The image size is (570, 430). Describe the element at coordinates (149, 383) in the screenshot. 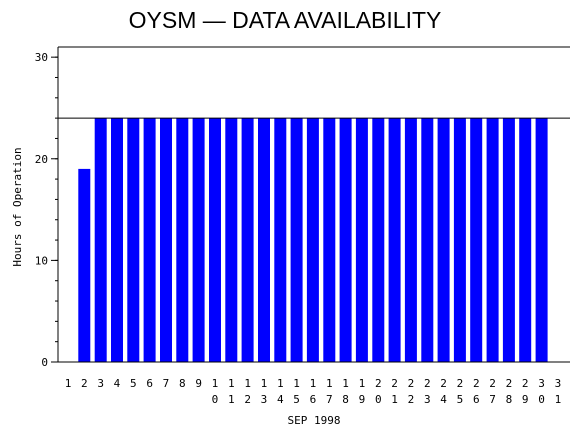

I see `x-tick-label: 6` at that location.